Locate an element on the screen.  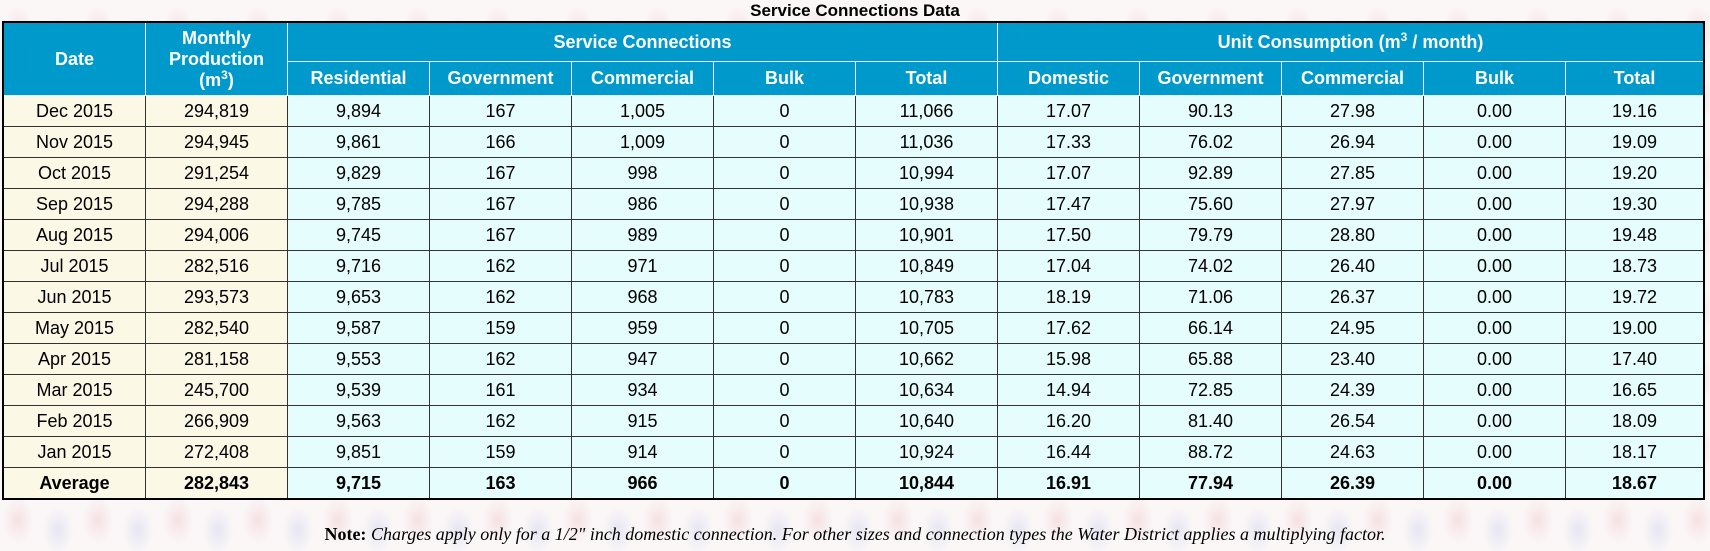
cell-u-commercial: 26.94 is located at coordinates (1353, 142).